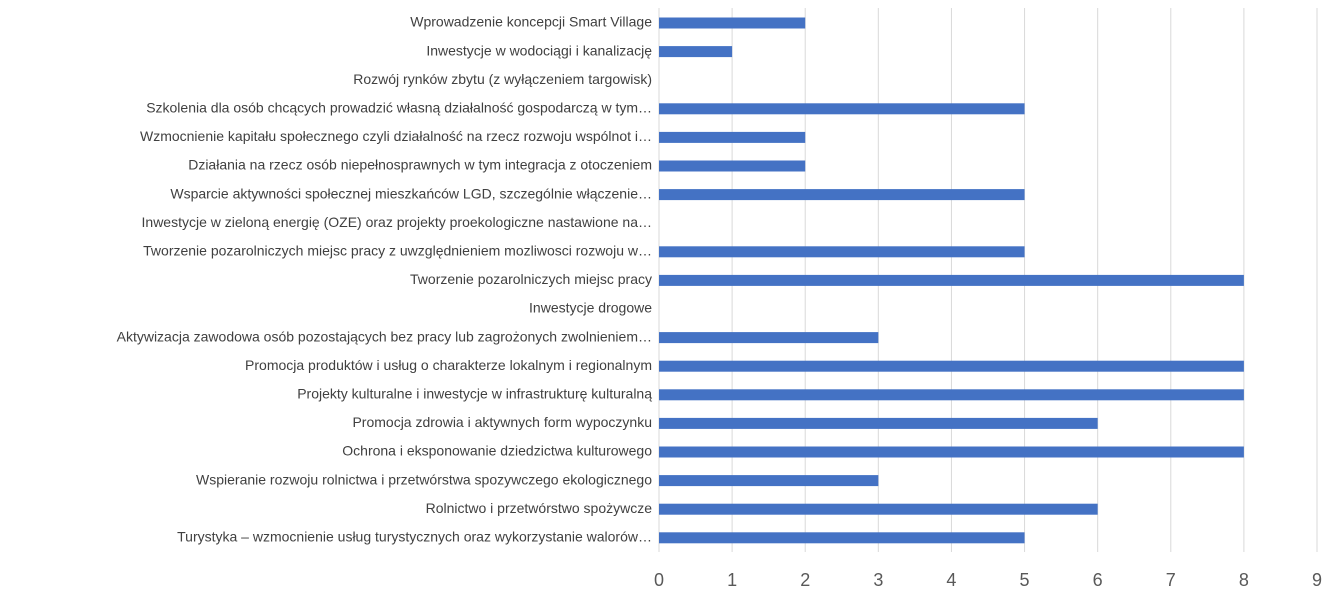  I want to click on y-tick-label: Wprowadzenie koncepcji Smart Village, so click(531, 22).